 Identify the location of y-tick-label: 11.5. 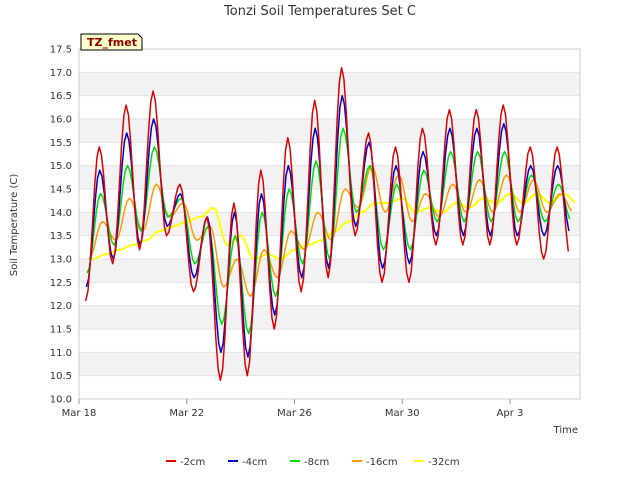
(61, 330).